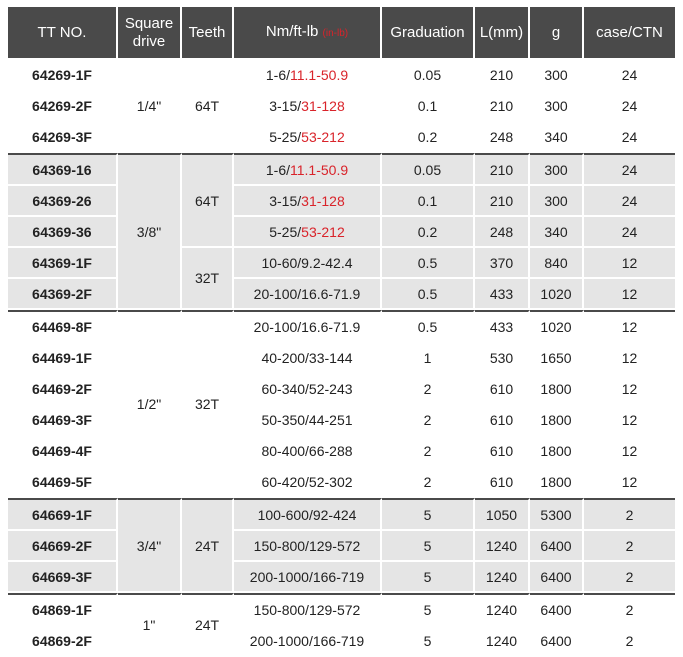 The width and height of the screenshot is (683, 657). I want to click on tt-no-cell: 64469-5F, so click(63, 482).